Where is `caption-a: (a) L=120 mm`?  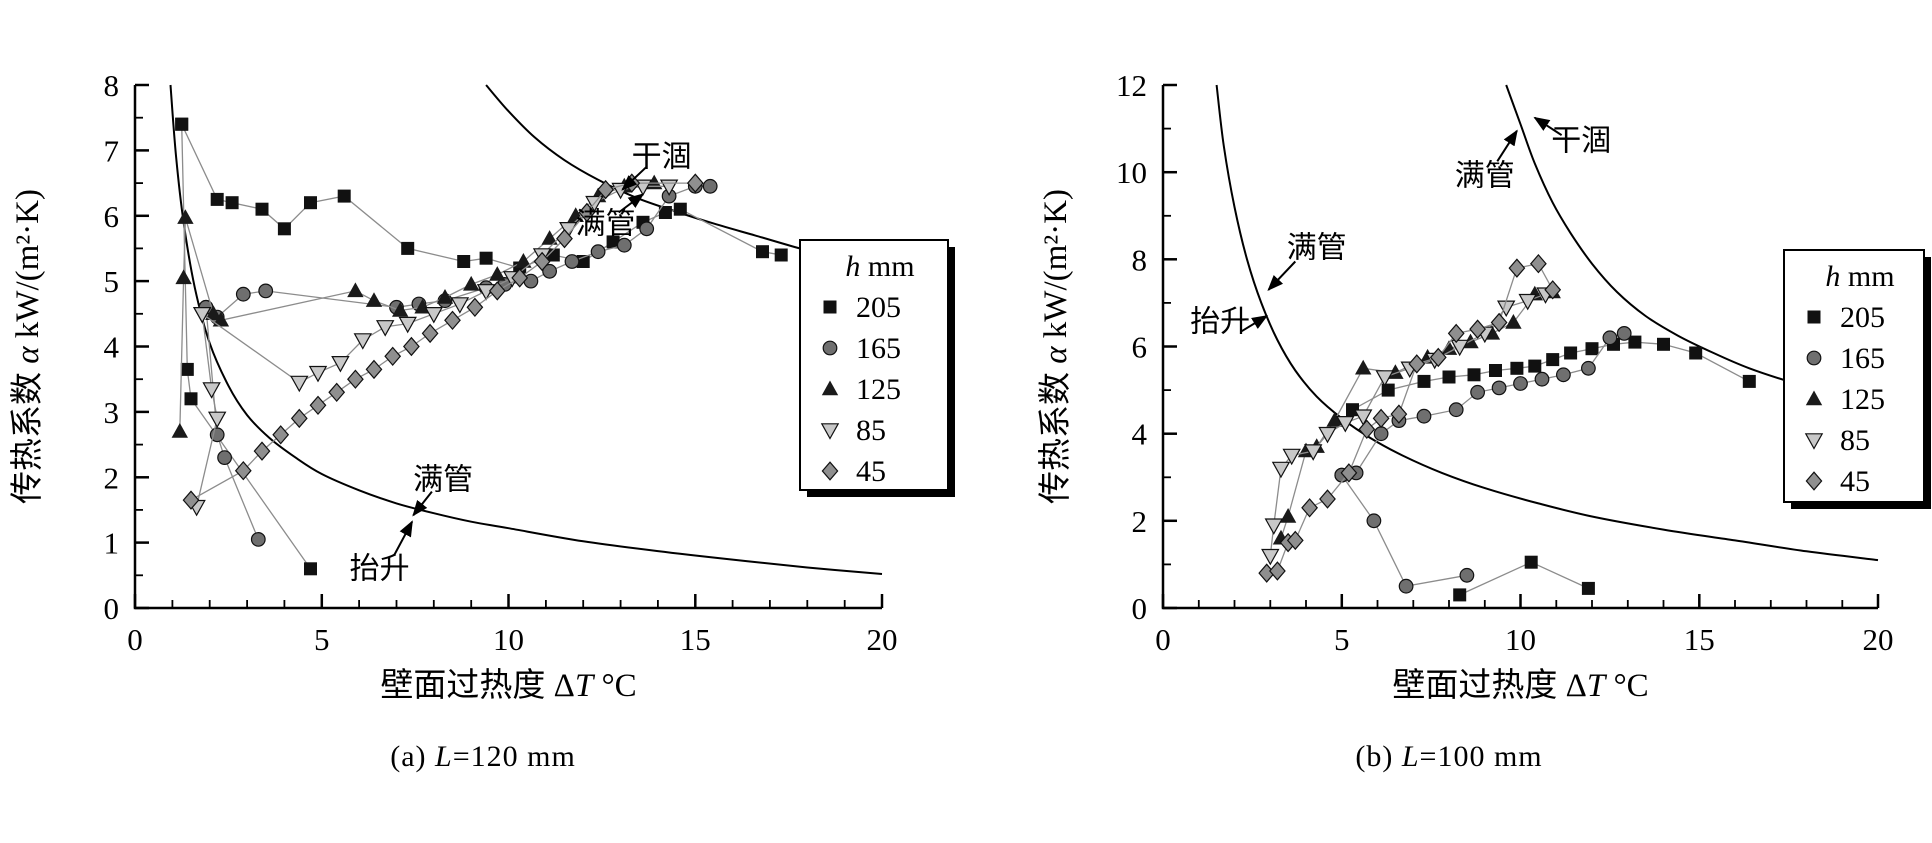 caption-a: (a) L=120 mm is located at coordinates (483, 757).